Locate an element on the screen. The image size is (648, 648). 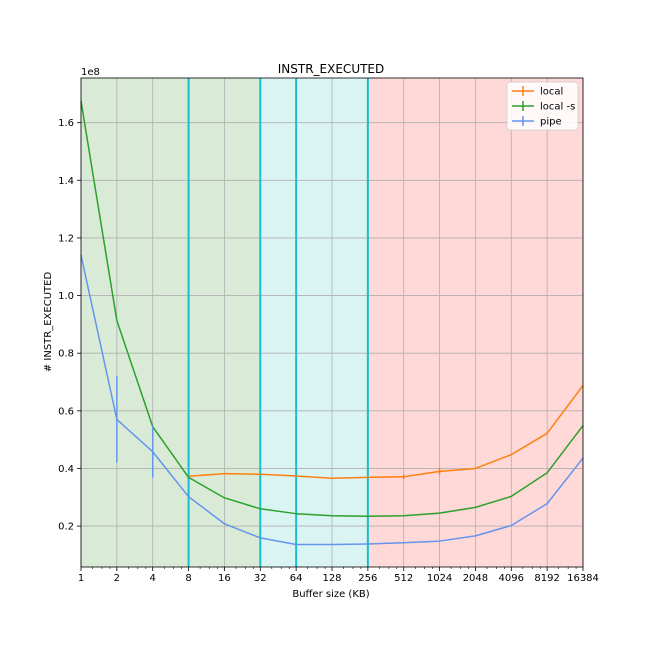
y-axis-ticks: 0.2 0.4 0.6 0.8 1.0 1.2 1.4 1.6 is located at coordinates (69, 325).